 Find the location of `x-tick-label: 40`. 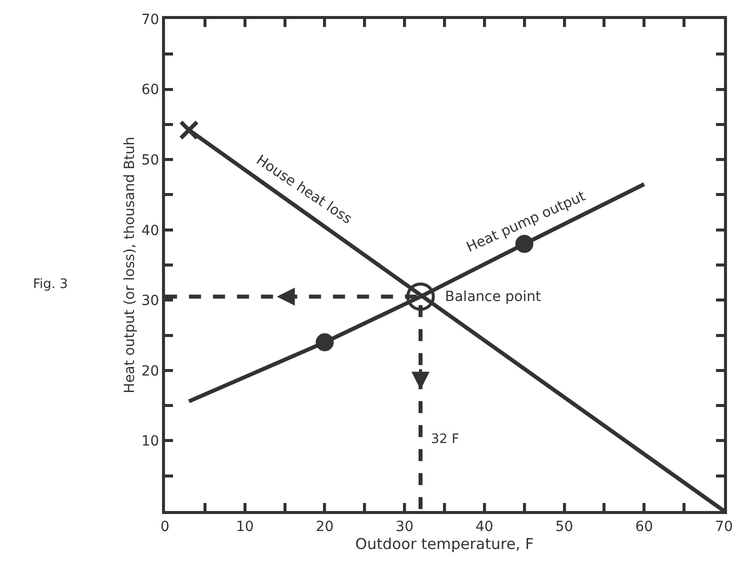

x-tick-label: 40 is located at coordinates (485, 526).